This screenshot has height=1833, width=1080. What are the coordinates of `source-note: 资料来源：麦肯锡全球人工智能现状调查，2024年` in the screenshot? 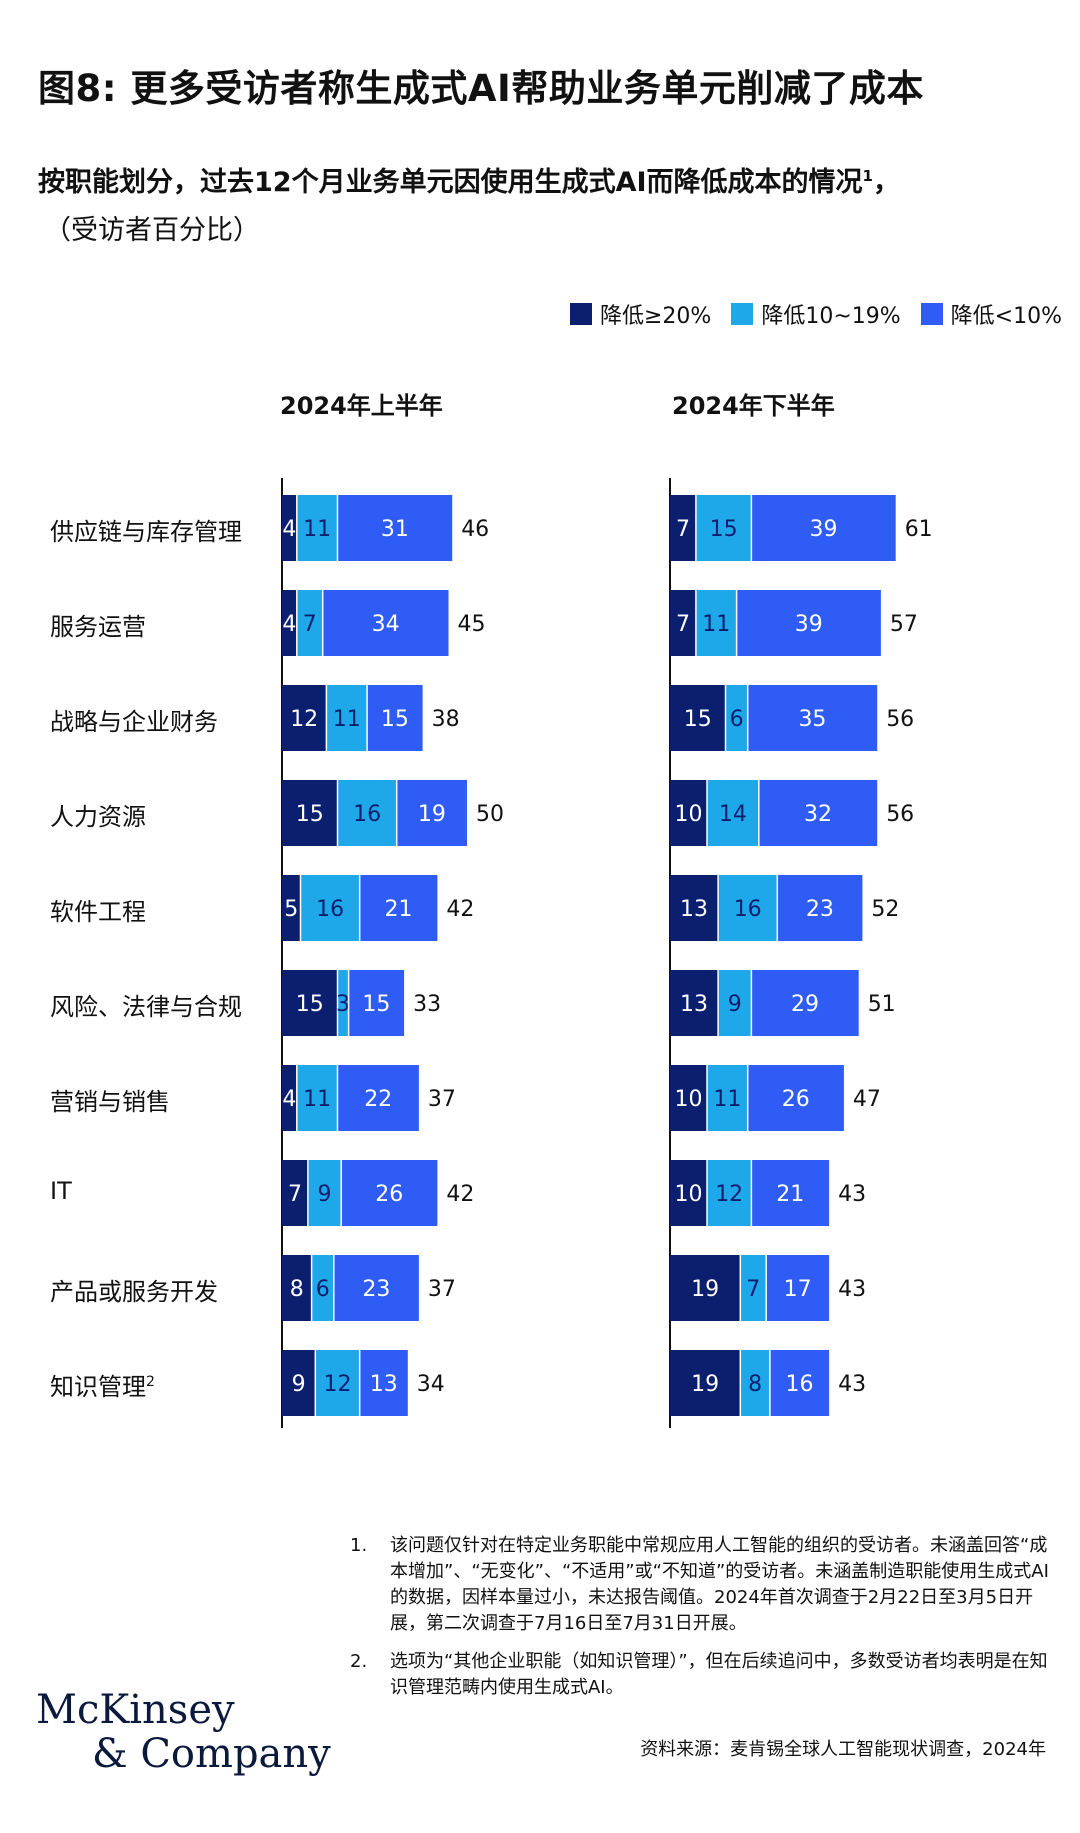 It's located at (843, 1749).